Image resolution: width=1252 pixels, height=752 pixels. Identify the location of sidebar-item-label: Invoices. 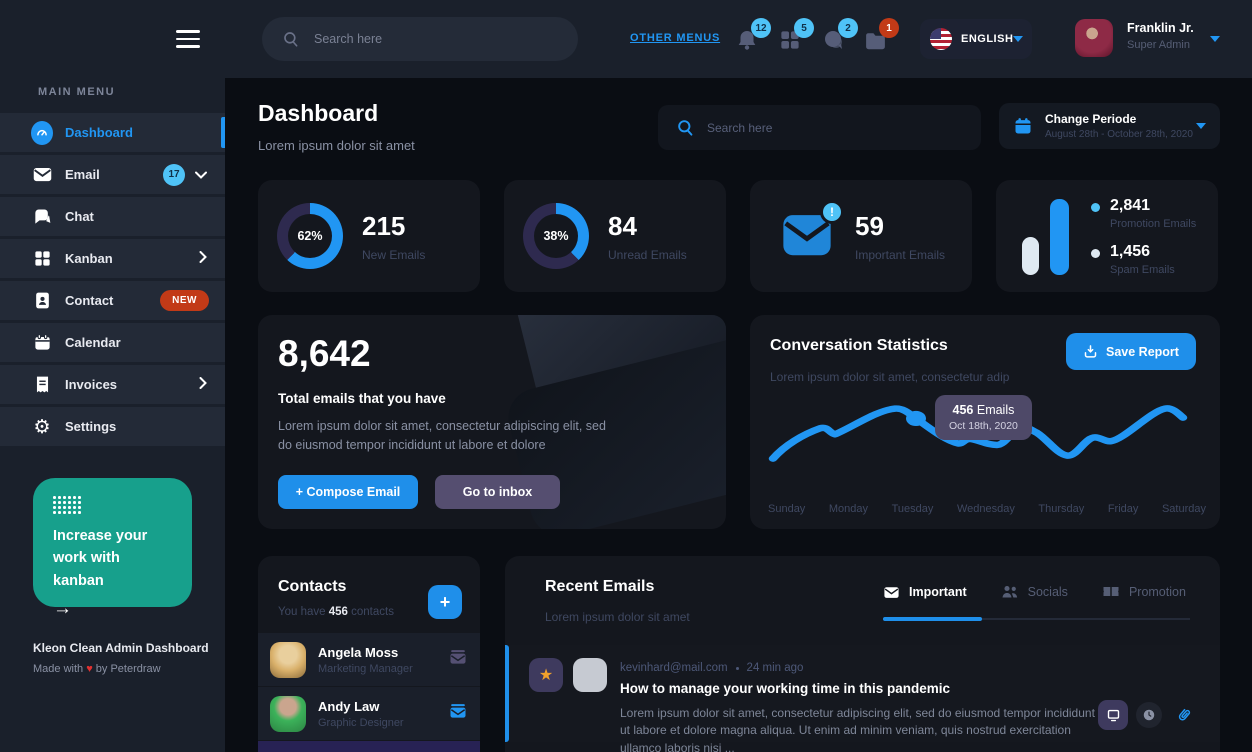
(91, 384).